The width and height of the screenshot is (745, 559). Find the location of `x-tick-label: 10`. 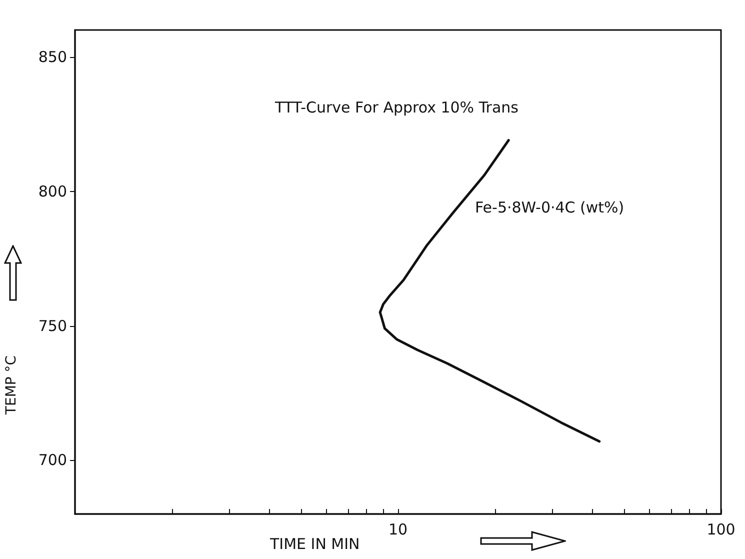

x-tick-label: 10 is located at coordinates (398, 529).